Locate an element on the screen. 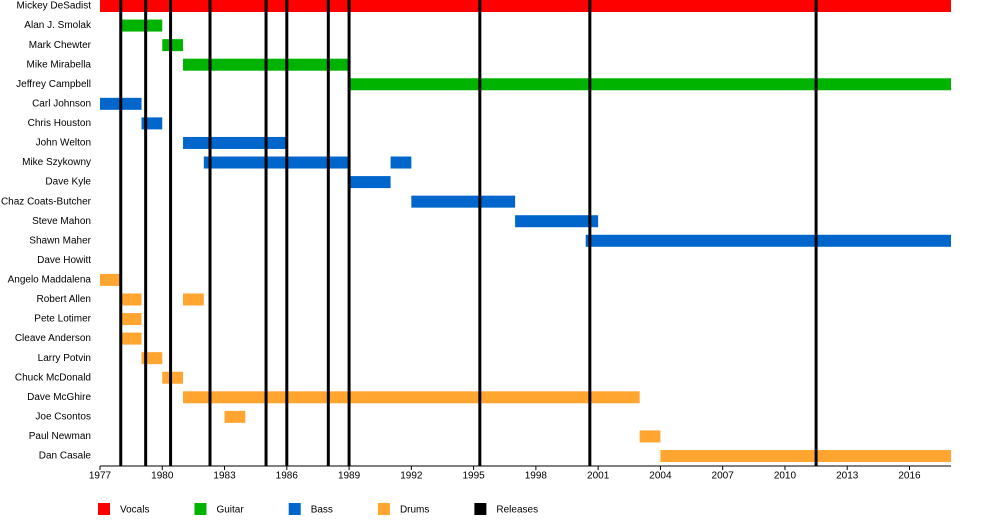 The height and width of the screenshot is (520, 1000). x-tick-label: 2016 is located at coordinates (909, 476).